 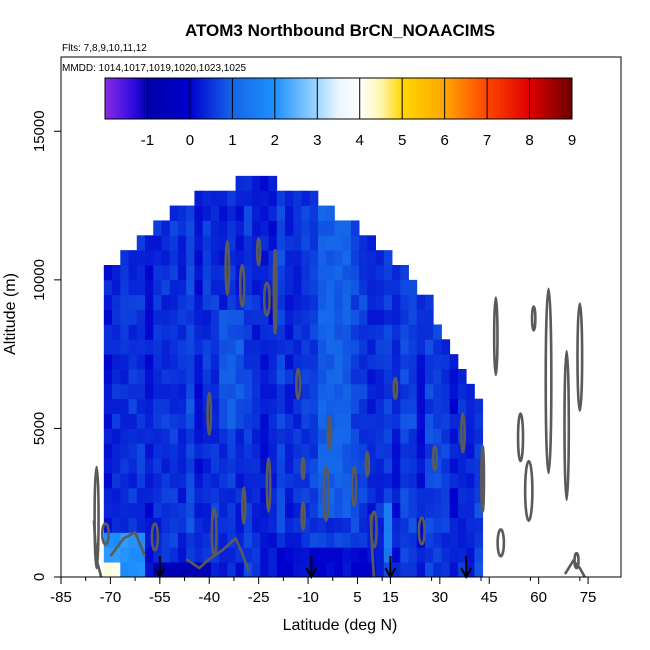 What do you see at coordinates (308, 597) in the screenshot?
I see `x-tick-label: -10` at bounding box center [308, 597].